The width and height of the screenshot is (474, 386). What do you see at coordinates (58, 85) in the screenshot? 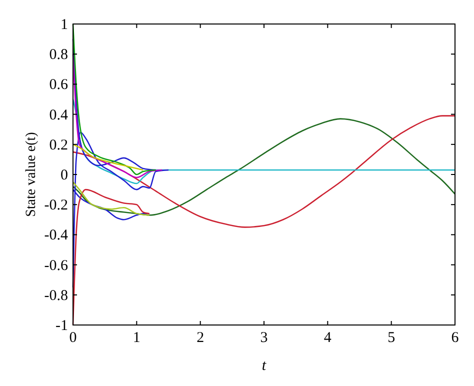
I see `y-tick-label: 0.6` at bounding box center [58, 85].